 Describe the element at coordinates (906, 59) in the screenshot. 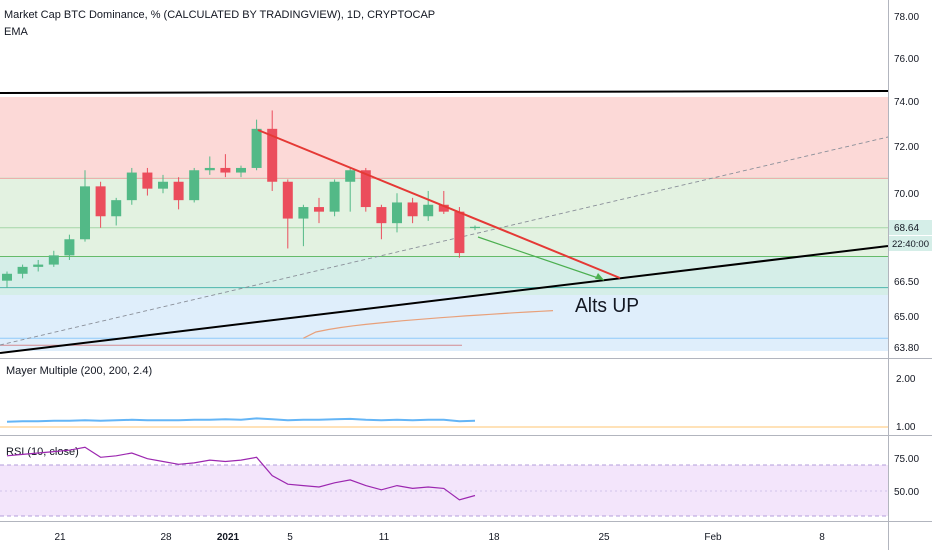

I see `price-tick: 76.00` at that location.